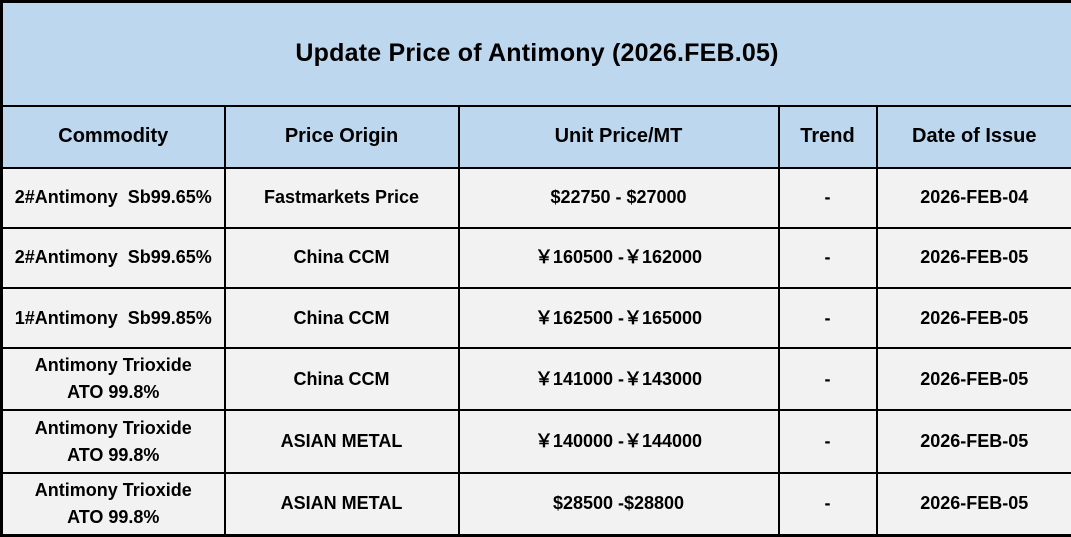 This screenshot has height=537, width=1071. Describe the element at coordinates (618, 441) in the screenshot. I see `unit-price-cell: ￥140000 -￥144000` at that location.